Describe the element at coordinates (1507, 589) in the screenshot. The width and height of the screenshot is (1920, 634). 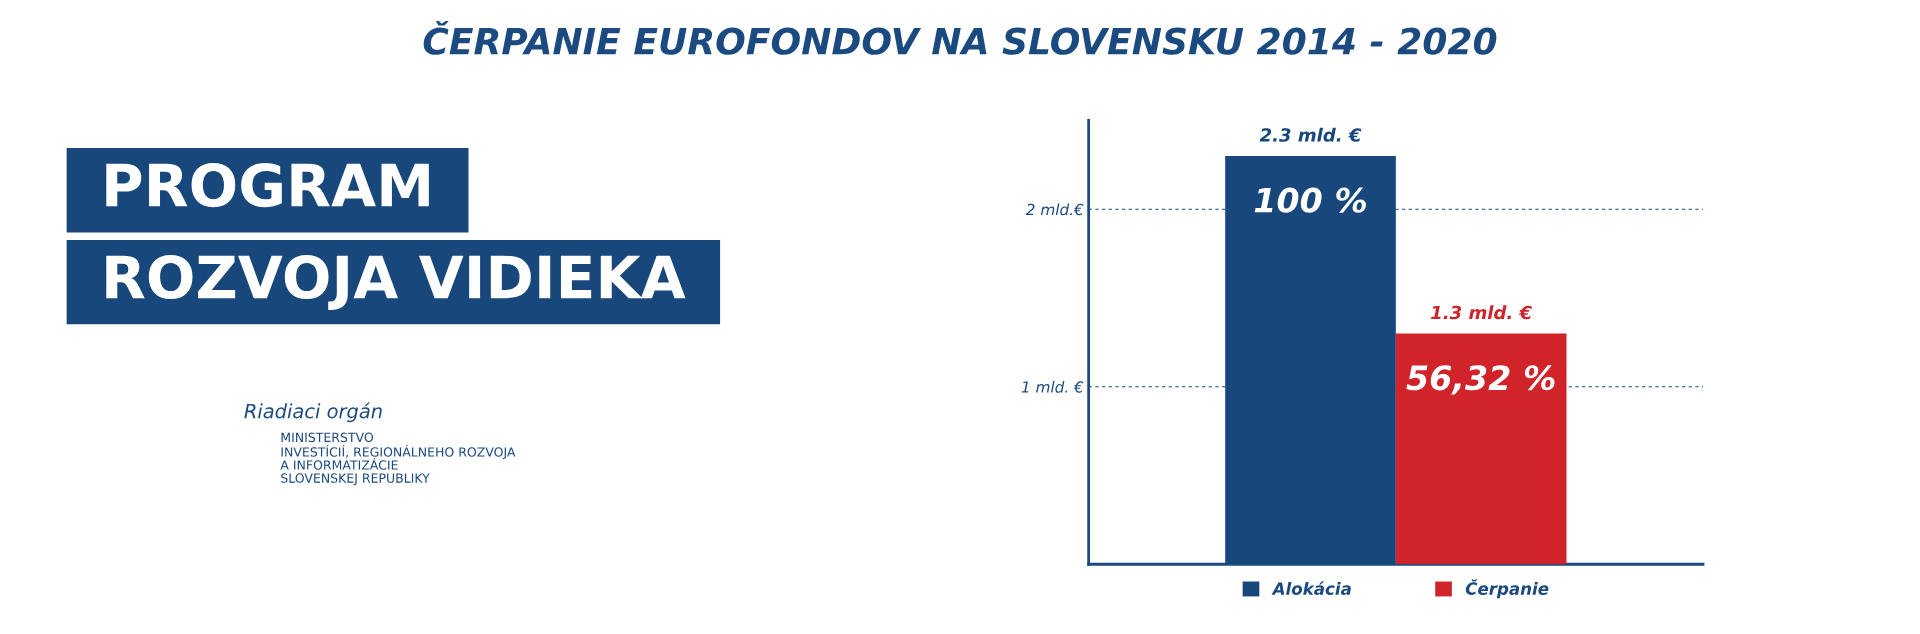
I see `legend-label: Čerpanie` at that location.